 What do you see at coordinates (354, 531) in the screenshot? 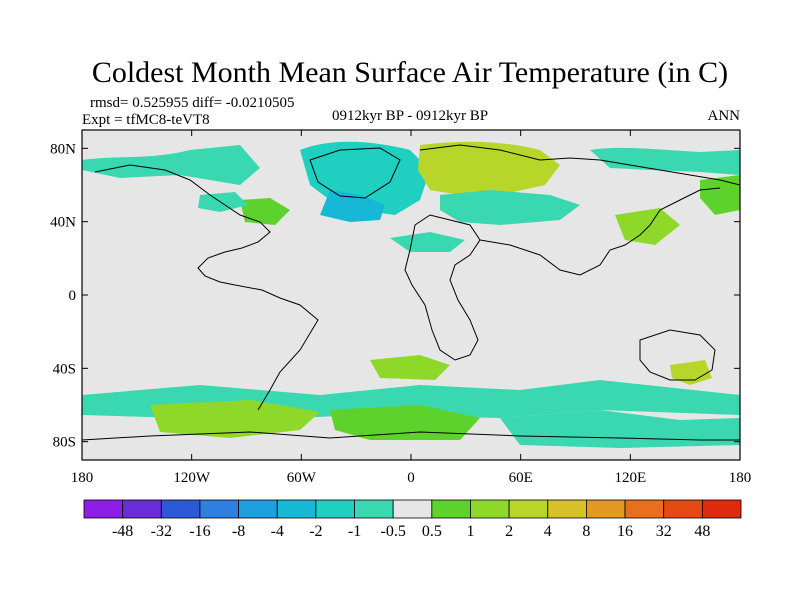
I see `colorbar-label: -1` at bounding box center [354, 531].